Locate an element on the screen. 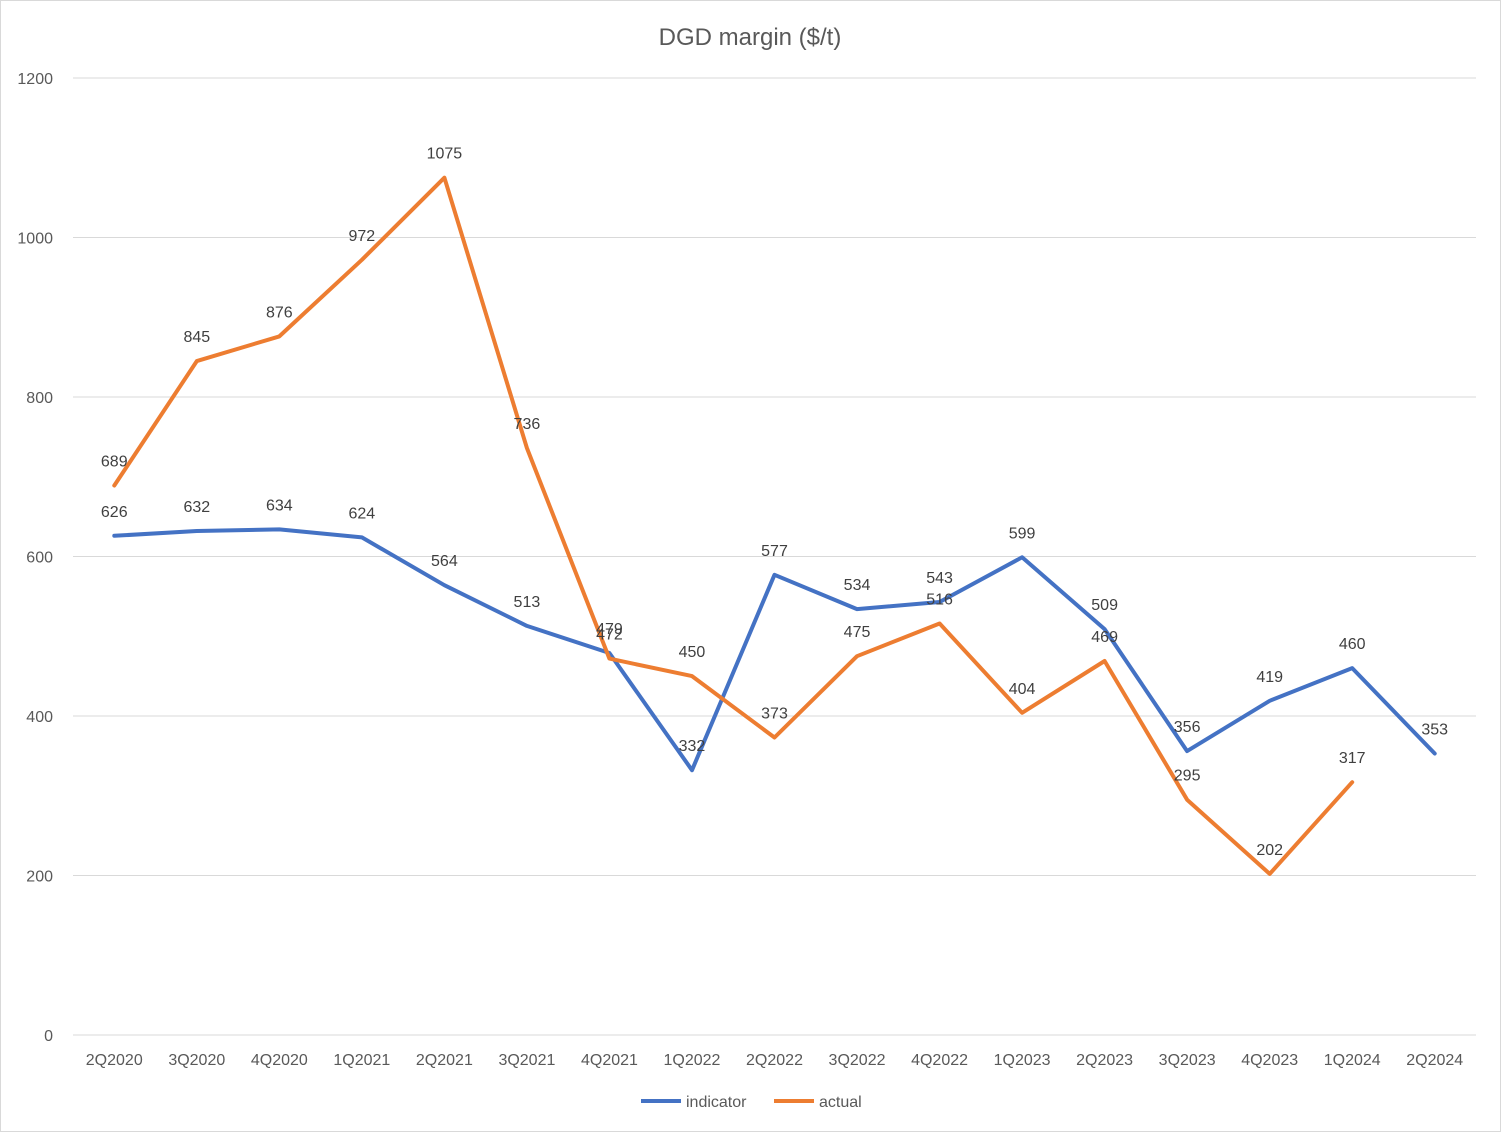 The height and width of the screenshot is (1132, 1501). legend: indicator actual is located at coordinates (751, 1102).